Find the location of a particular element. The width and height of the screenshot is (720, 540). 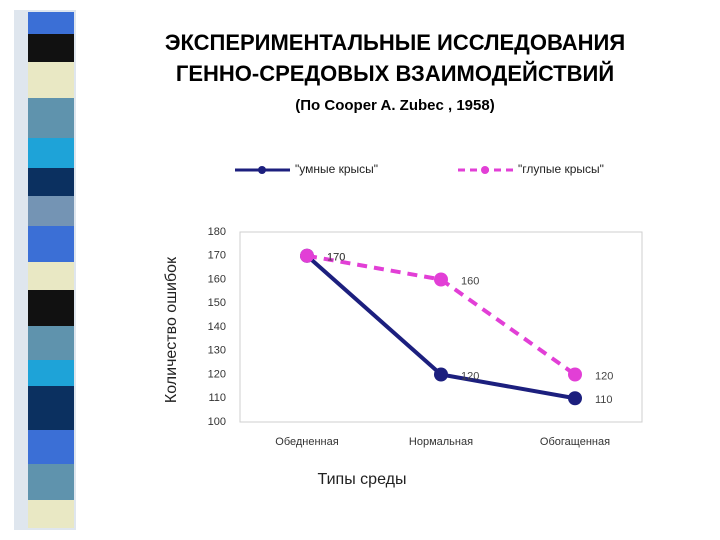

x-tick-label: Нормальная is located at coordinates (441, 442).